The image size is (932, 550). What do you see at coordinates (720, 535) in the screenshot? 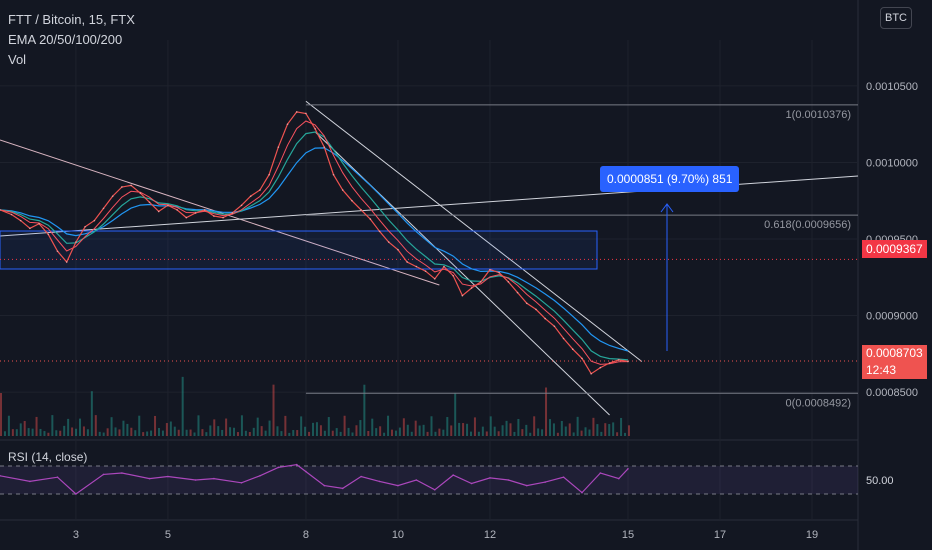
I see `x-tick-label: 17` at bounding box center [720, 535].